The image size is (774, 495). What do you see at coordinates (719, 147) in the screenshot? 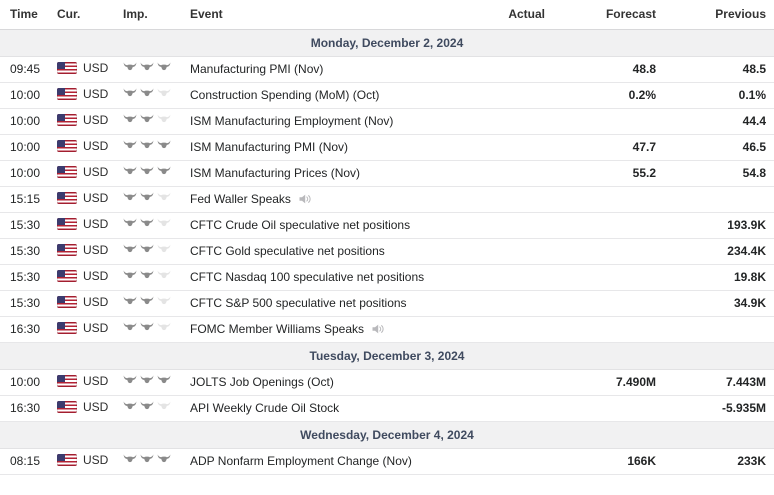
I see `previous-value: 46.5` at bounding box center [719, 147].